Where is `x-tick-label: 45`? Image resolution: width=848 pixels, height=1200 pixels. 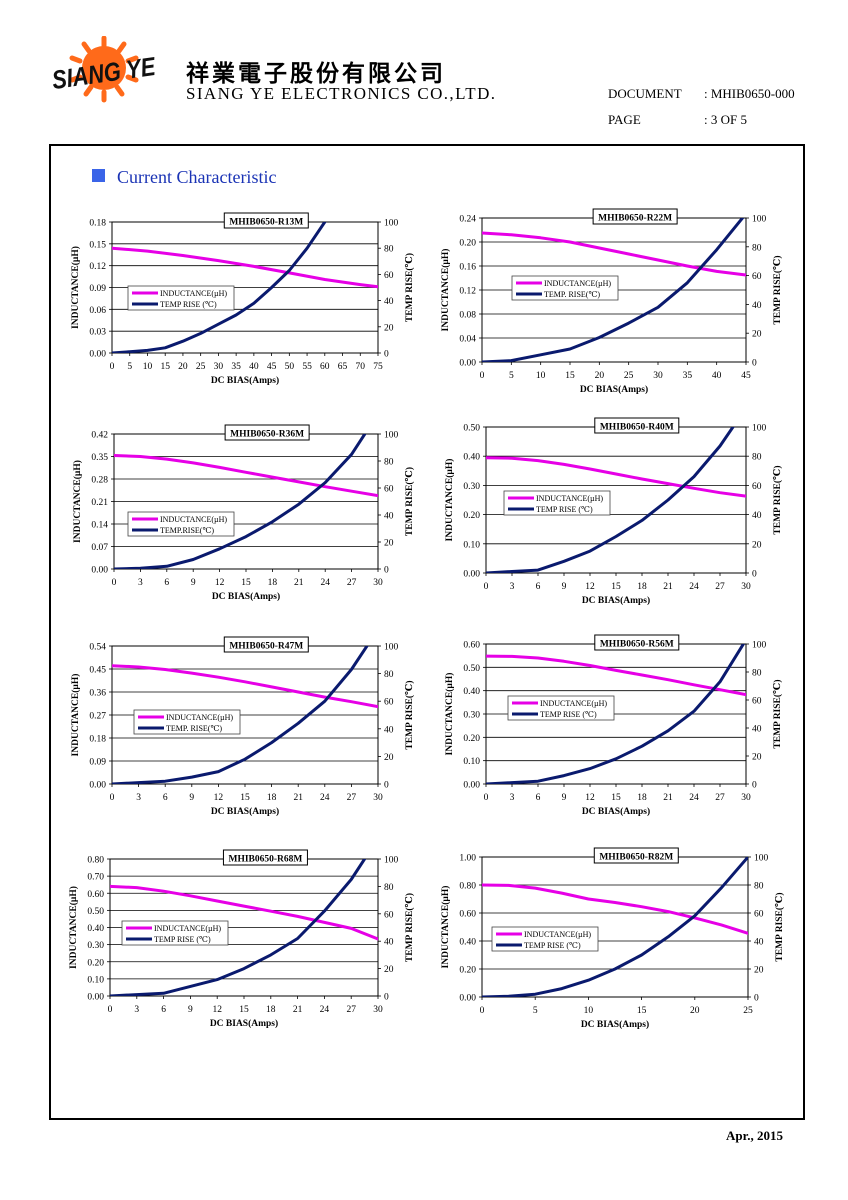 x-tick-label: 45 is located at coordinates (746, 376).